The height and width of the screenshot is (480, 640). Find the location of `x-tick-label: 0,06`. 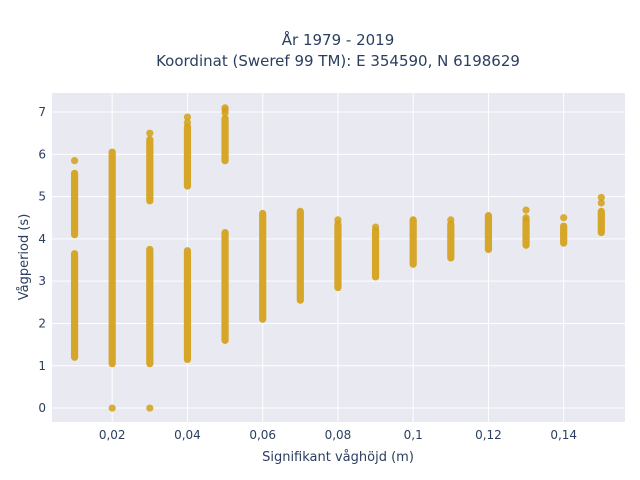

x-tick-label: 0,06 is located at coordinates (262, 435).